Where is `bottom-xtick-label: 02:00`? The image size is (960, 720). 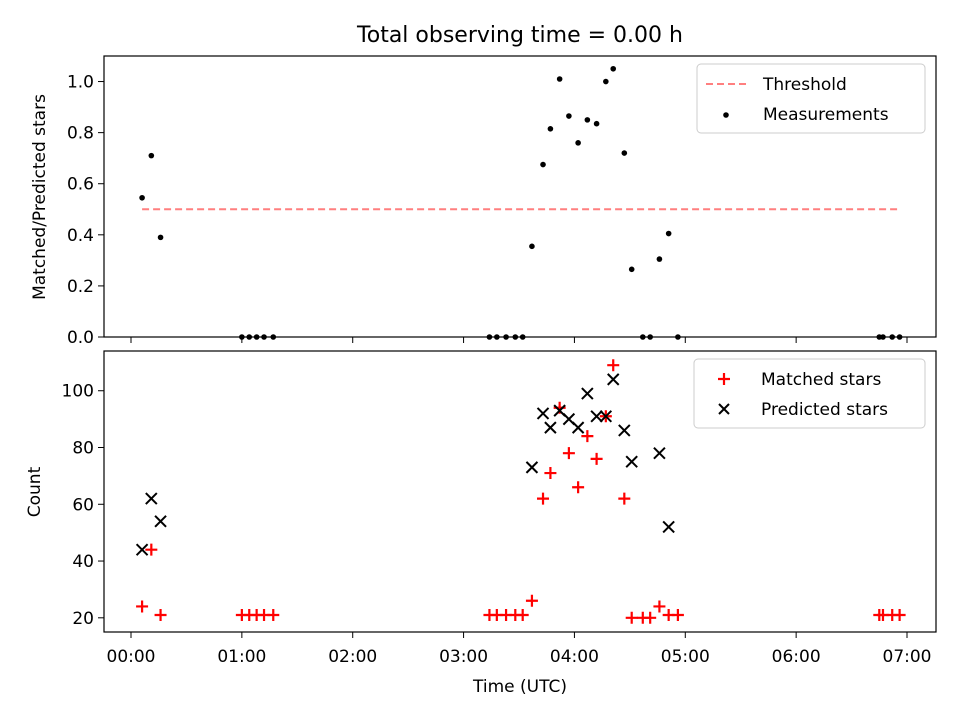
bottom-xtick-label: 02:00 is located at coordinates (352, 657).